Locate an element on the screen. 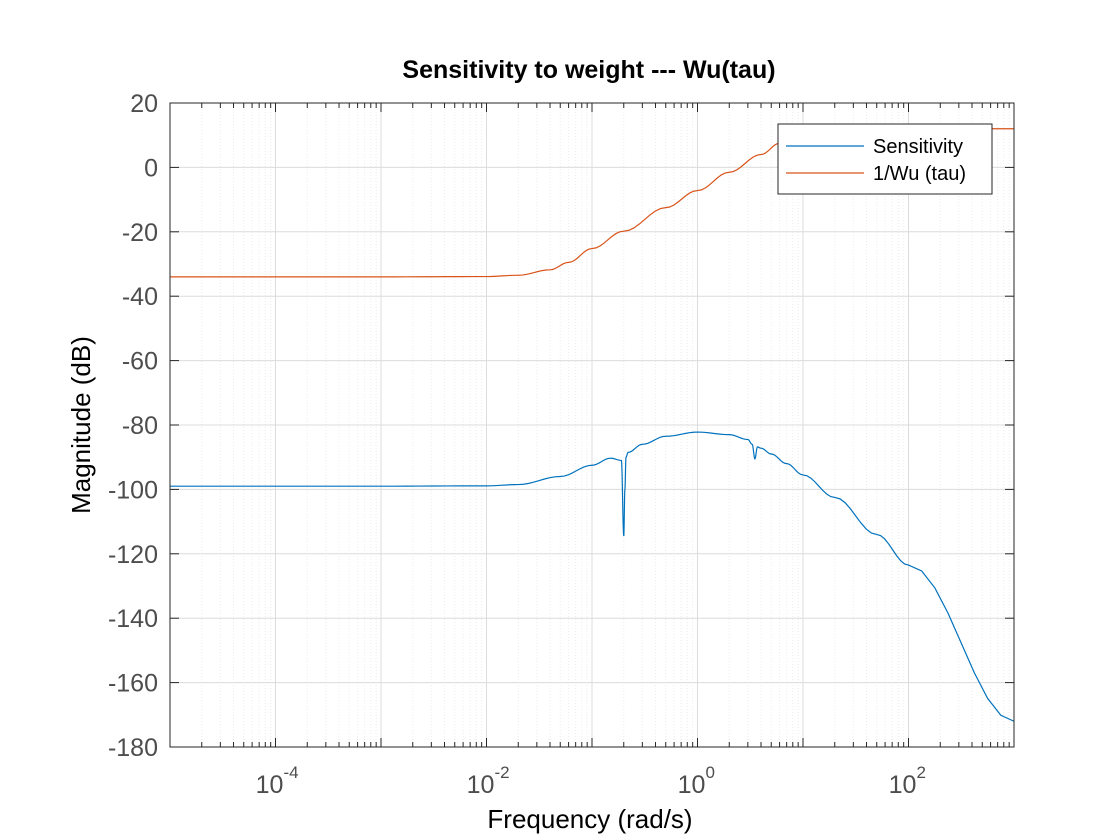 The height and width of the screenshot is (840, 1120). x-tick-exponent: 0 is located at coordinates (710, 772).